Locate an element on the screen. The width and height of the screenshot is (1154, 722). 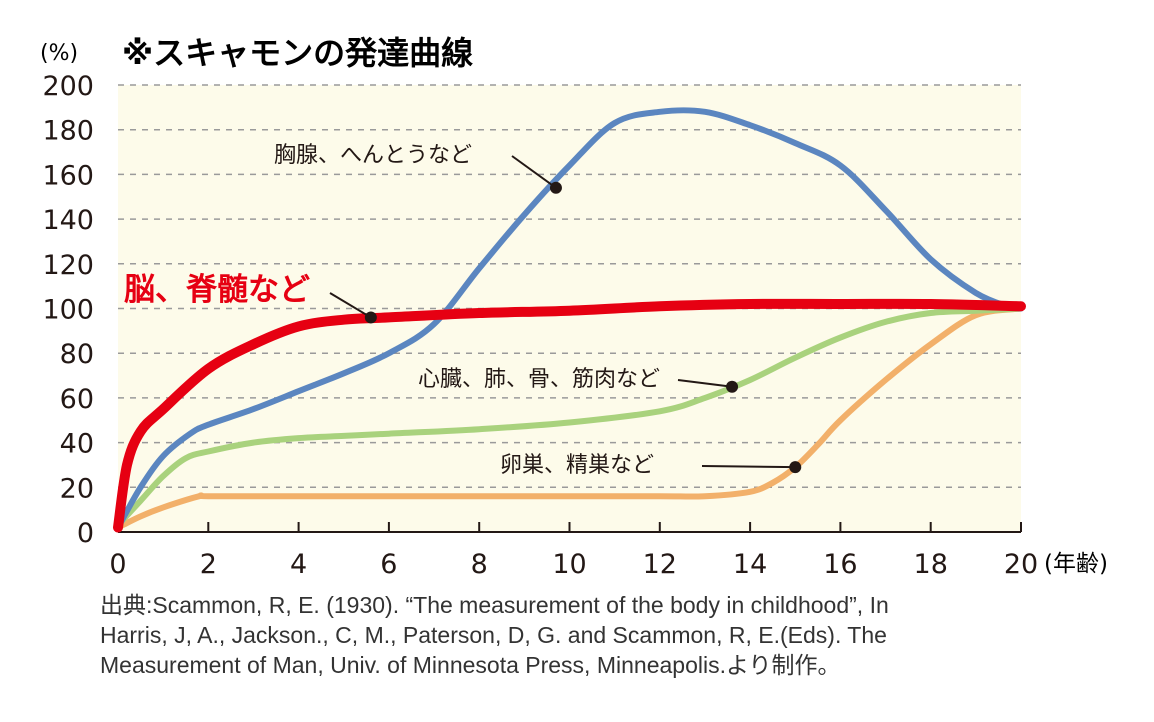
x-tick-label: 0 is located at coordinates (117, 564).